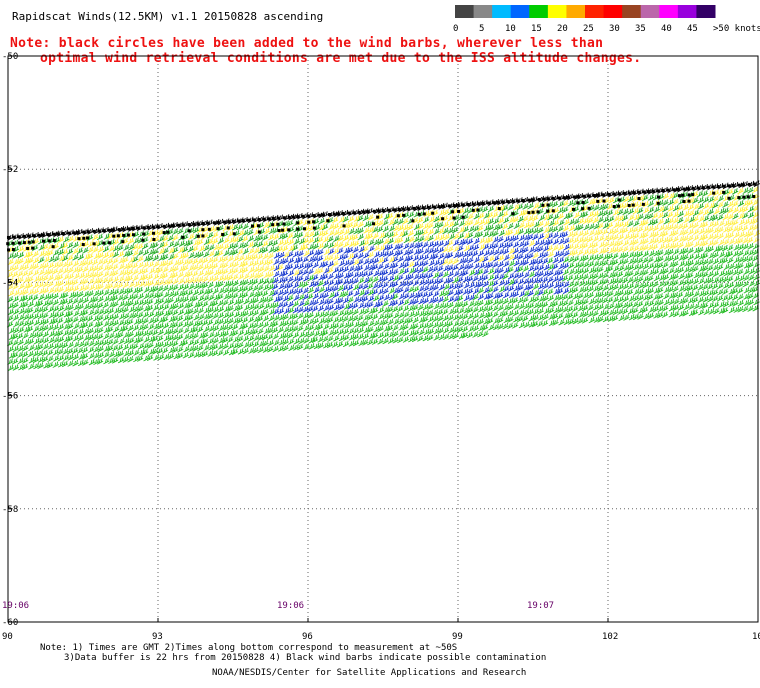  I want to click on y-tick-label: -60, so click(10, 623).